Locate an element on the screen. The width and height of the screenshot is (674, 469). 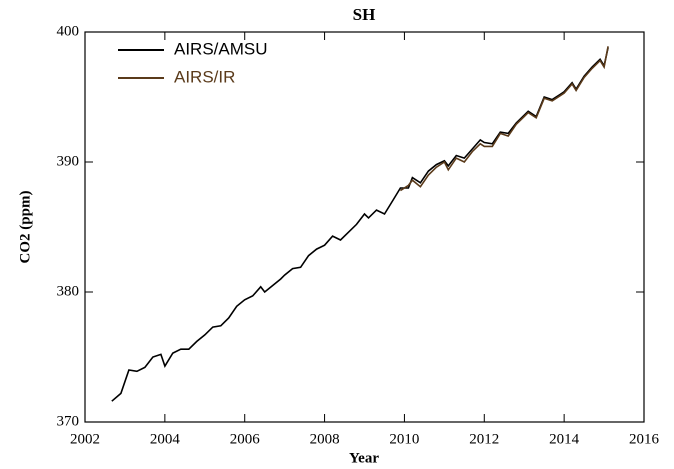
x-tick-label: 2014 is located at coordinates (564, 439).